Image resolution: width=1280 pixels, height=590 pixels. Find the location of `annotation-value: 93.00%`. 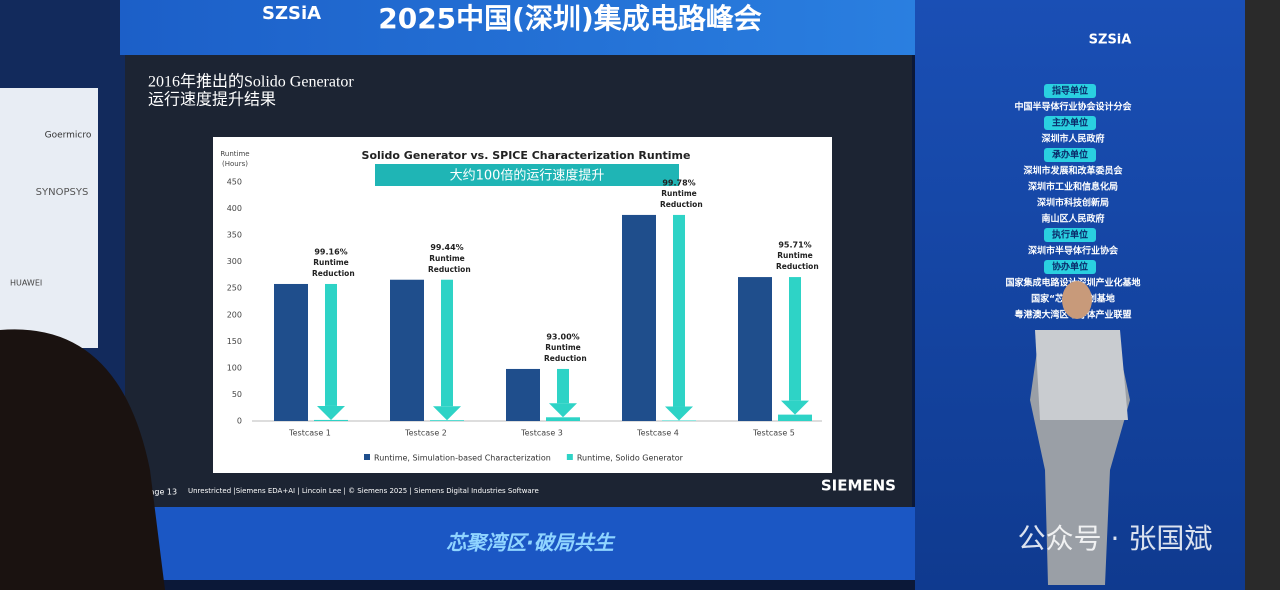

annotation-value: 93.00% is located at coordinates (562, 336).